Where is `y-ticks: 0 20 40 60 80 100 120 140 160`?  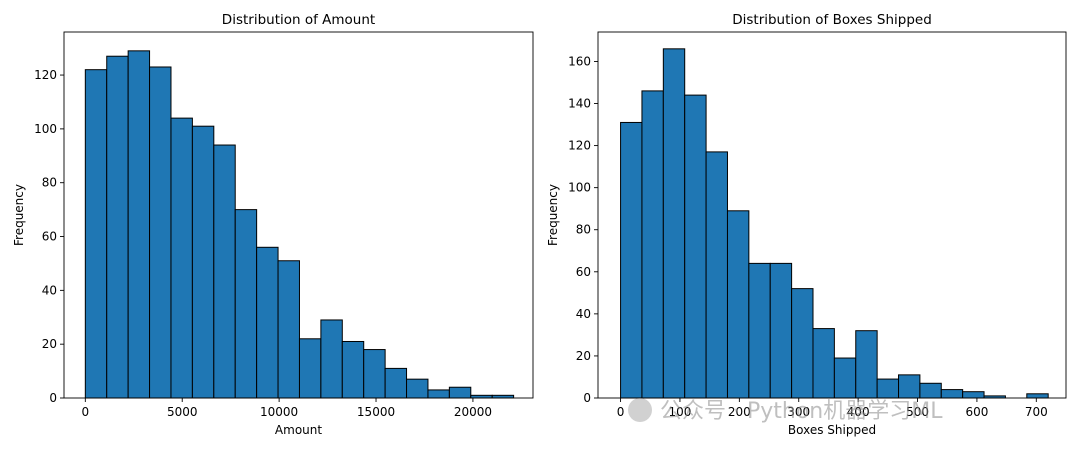
y-ticks: 0 20 40 60 80 100 120 140 160 is located at coordinates (583, 229).